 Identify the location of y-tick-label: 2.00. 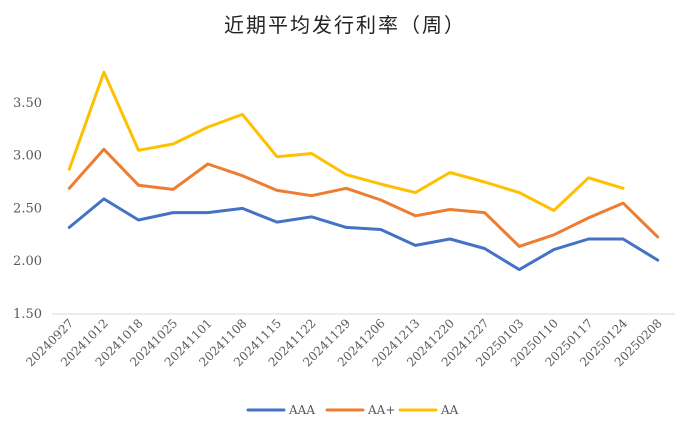
(27, 261).